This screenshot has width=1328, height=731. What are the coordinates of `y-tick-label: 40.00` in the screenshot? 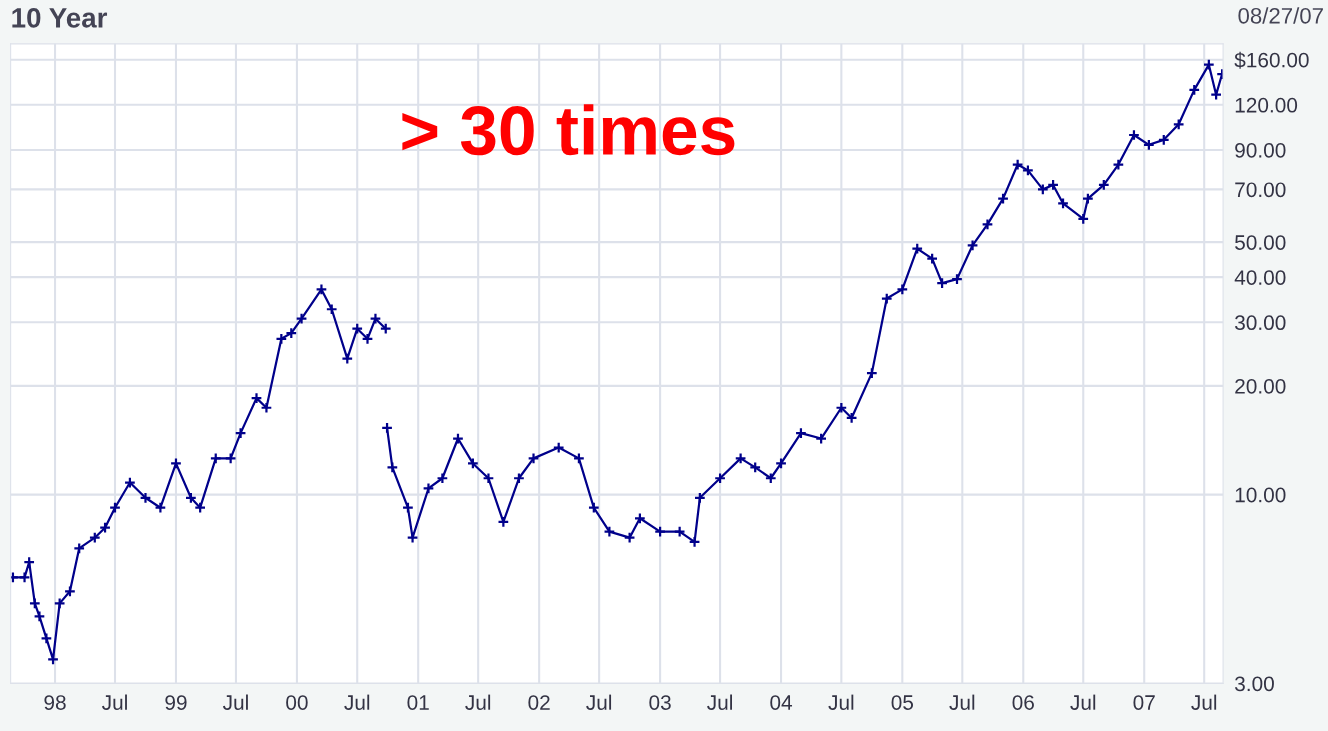 It's located at (1260, 277).